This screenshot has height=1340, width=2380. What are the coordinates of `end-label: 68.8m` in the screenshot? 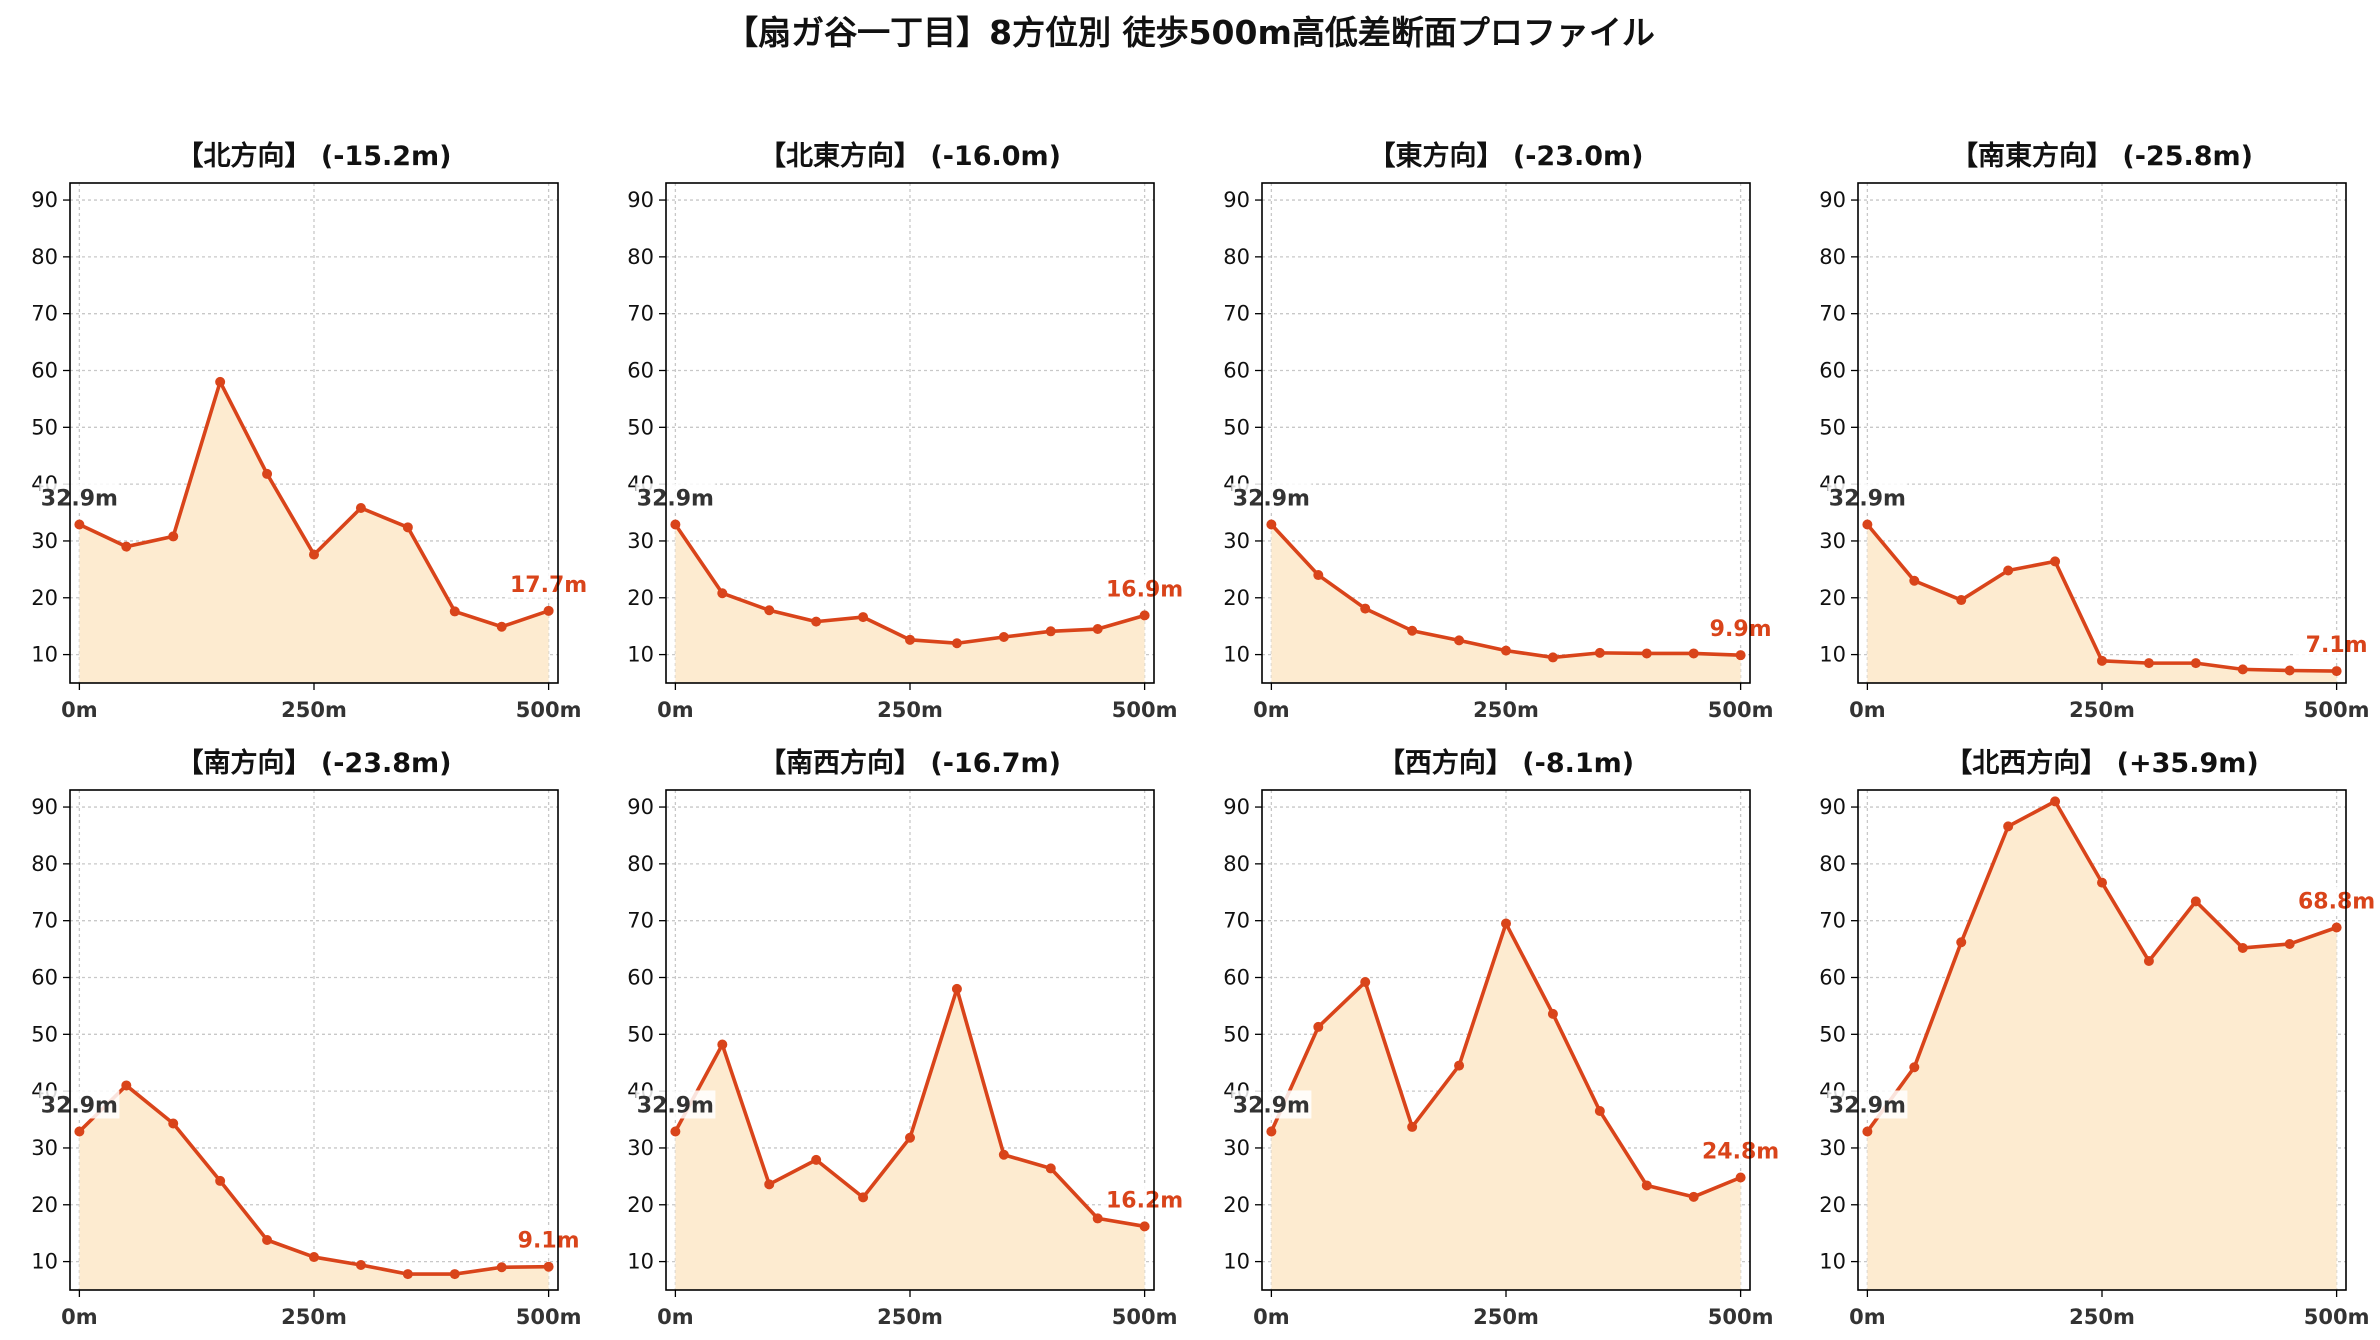 It's located at (2336, 902).